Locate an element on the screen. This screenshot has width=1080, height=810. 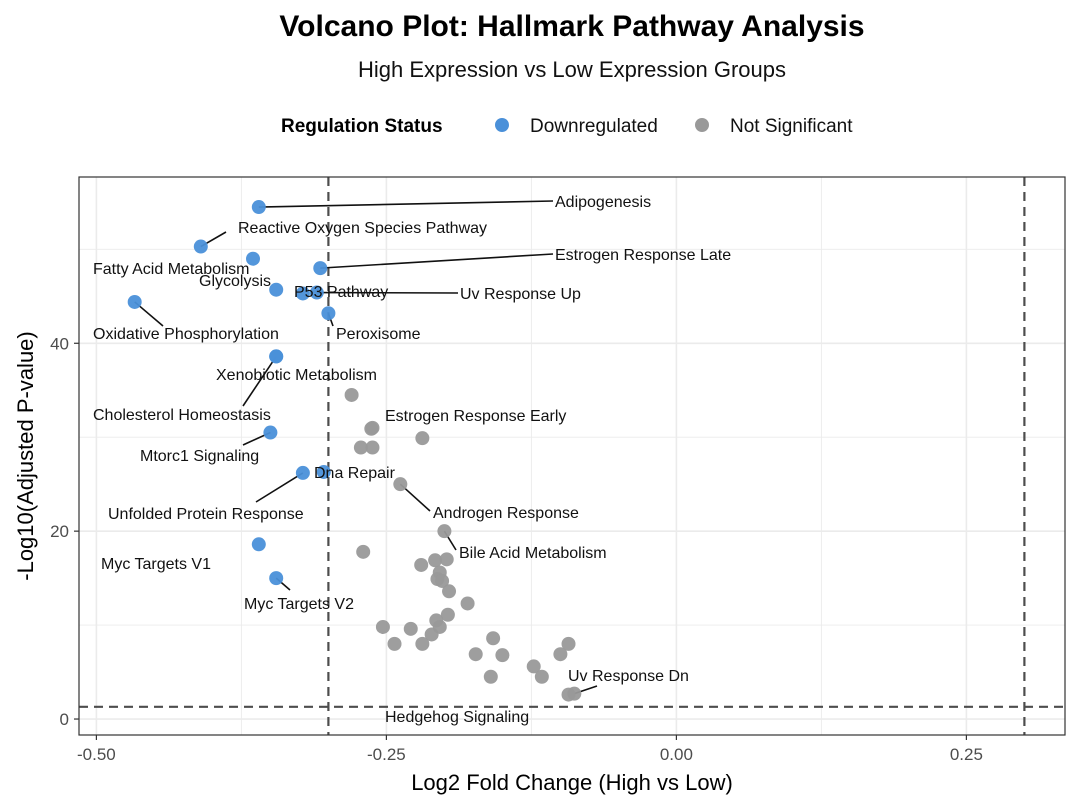
point-label: Estrogen Response Late is located at coordinates (643, 255).